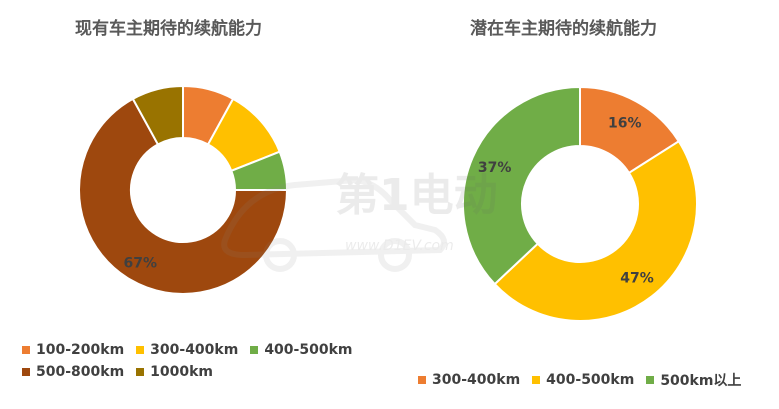  I want to click on left-legend-item: 400-500km, so click(301, 350).